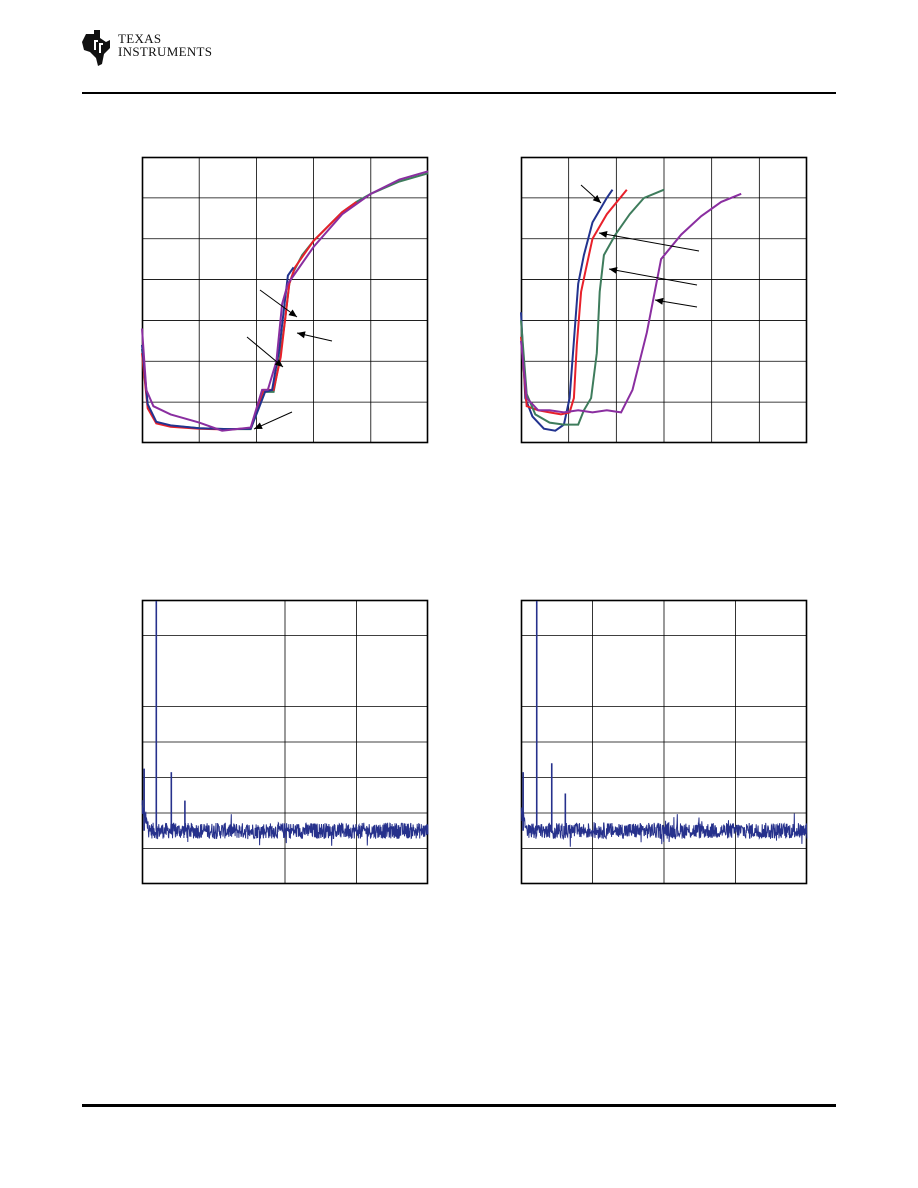  I want to click on arrow-2-shaft, so click(653, 277).